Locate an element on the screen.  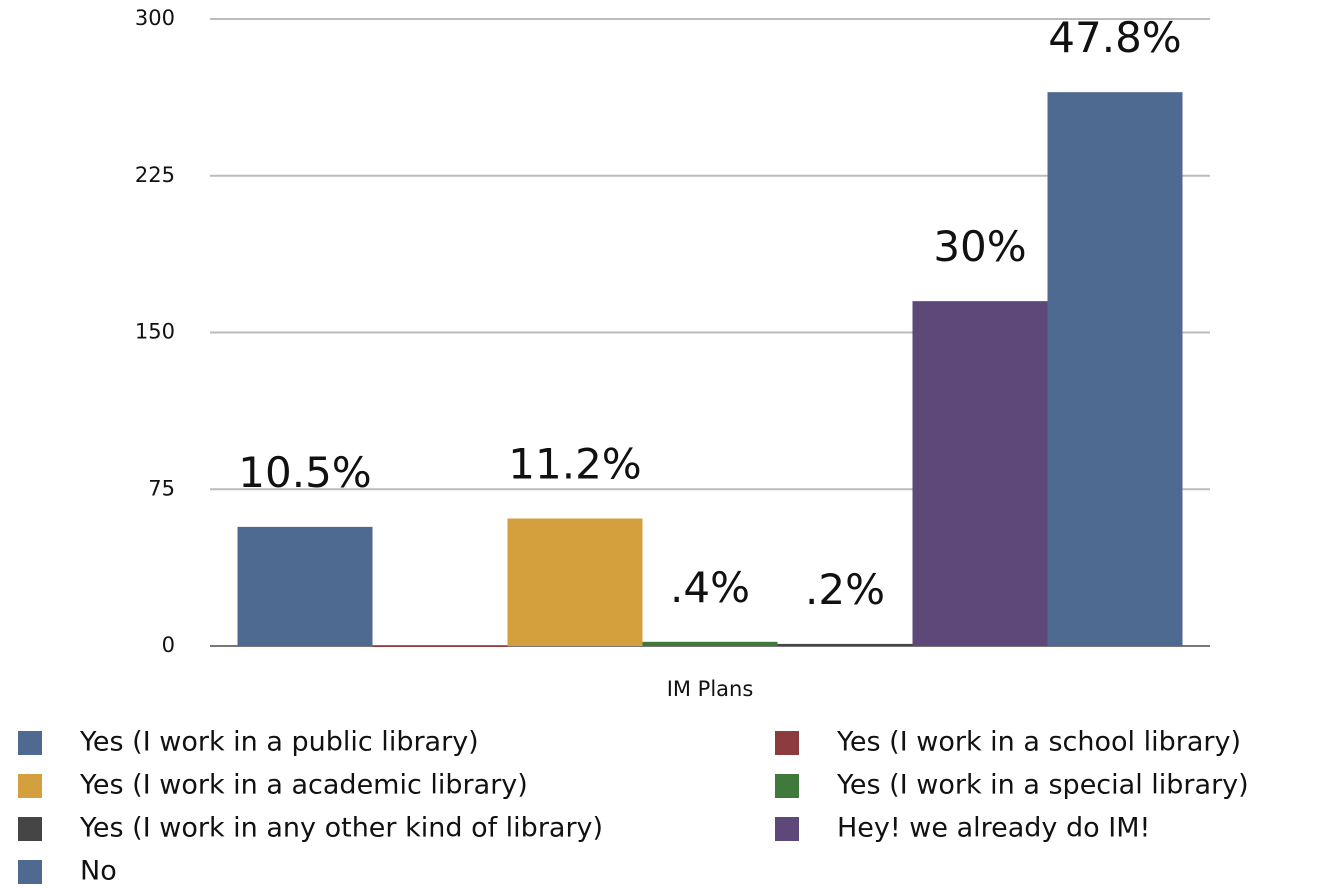
value-label: 47.8% is located at coordinates (1114, 37).